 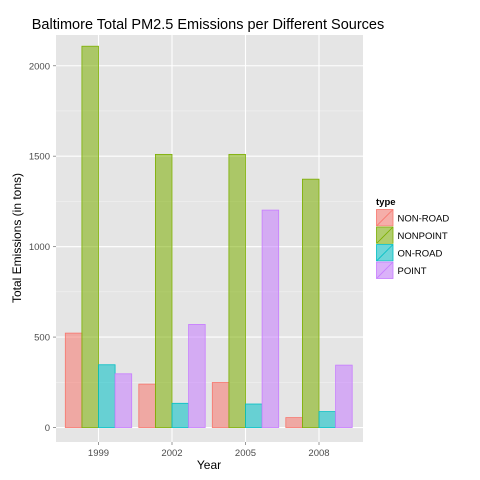 I want to click on bar-non-road-2002, so click(x=147, y=405).